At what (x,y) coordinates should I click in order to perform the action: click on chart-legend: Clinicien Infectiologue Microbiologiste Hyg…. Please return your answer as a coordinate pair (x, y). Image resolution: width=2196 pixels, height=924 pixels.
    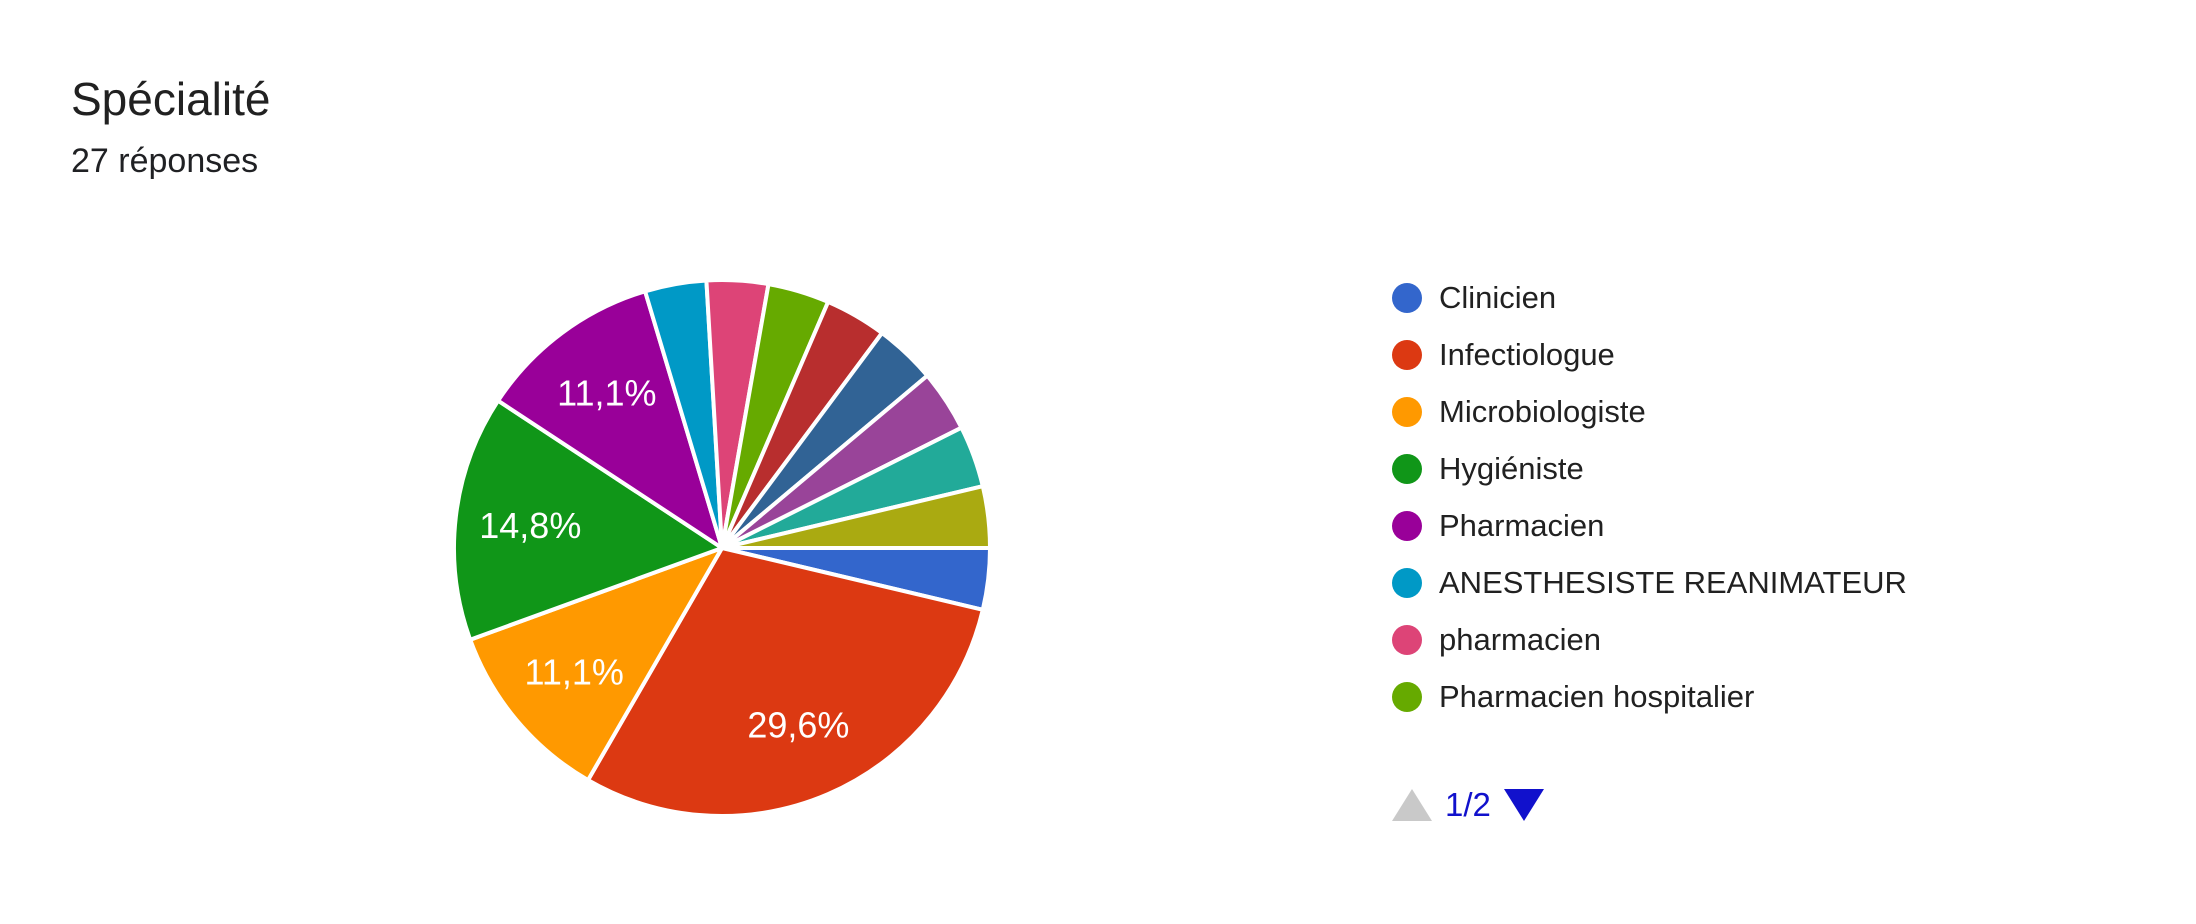
    Looking at the image, I should click on (1649, 497).